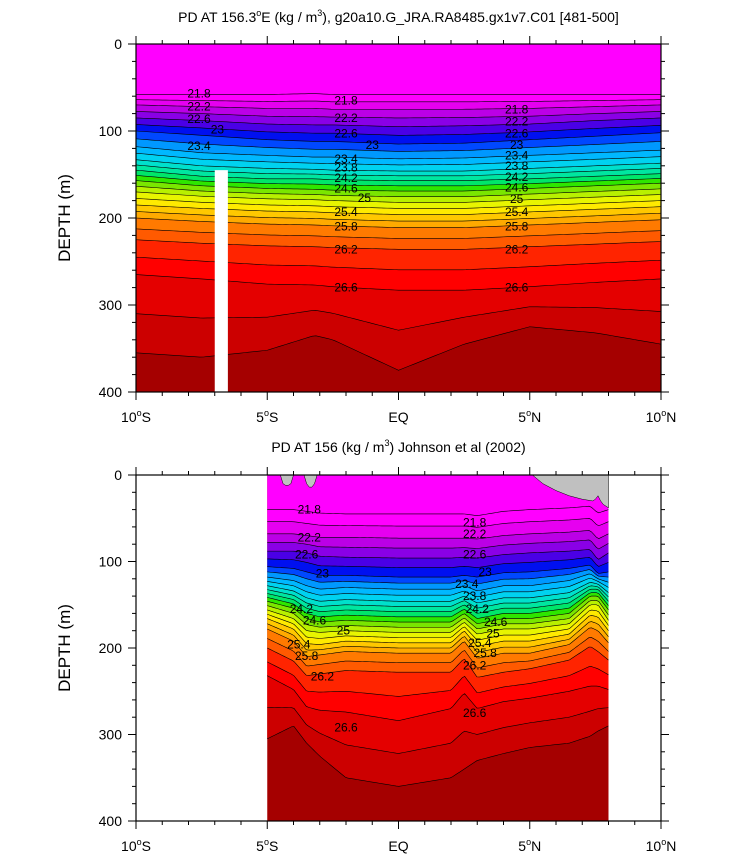  I want to click on contour-label: 22.2, so click(199, 107).